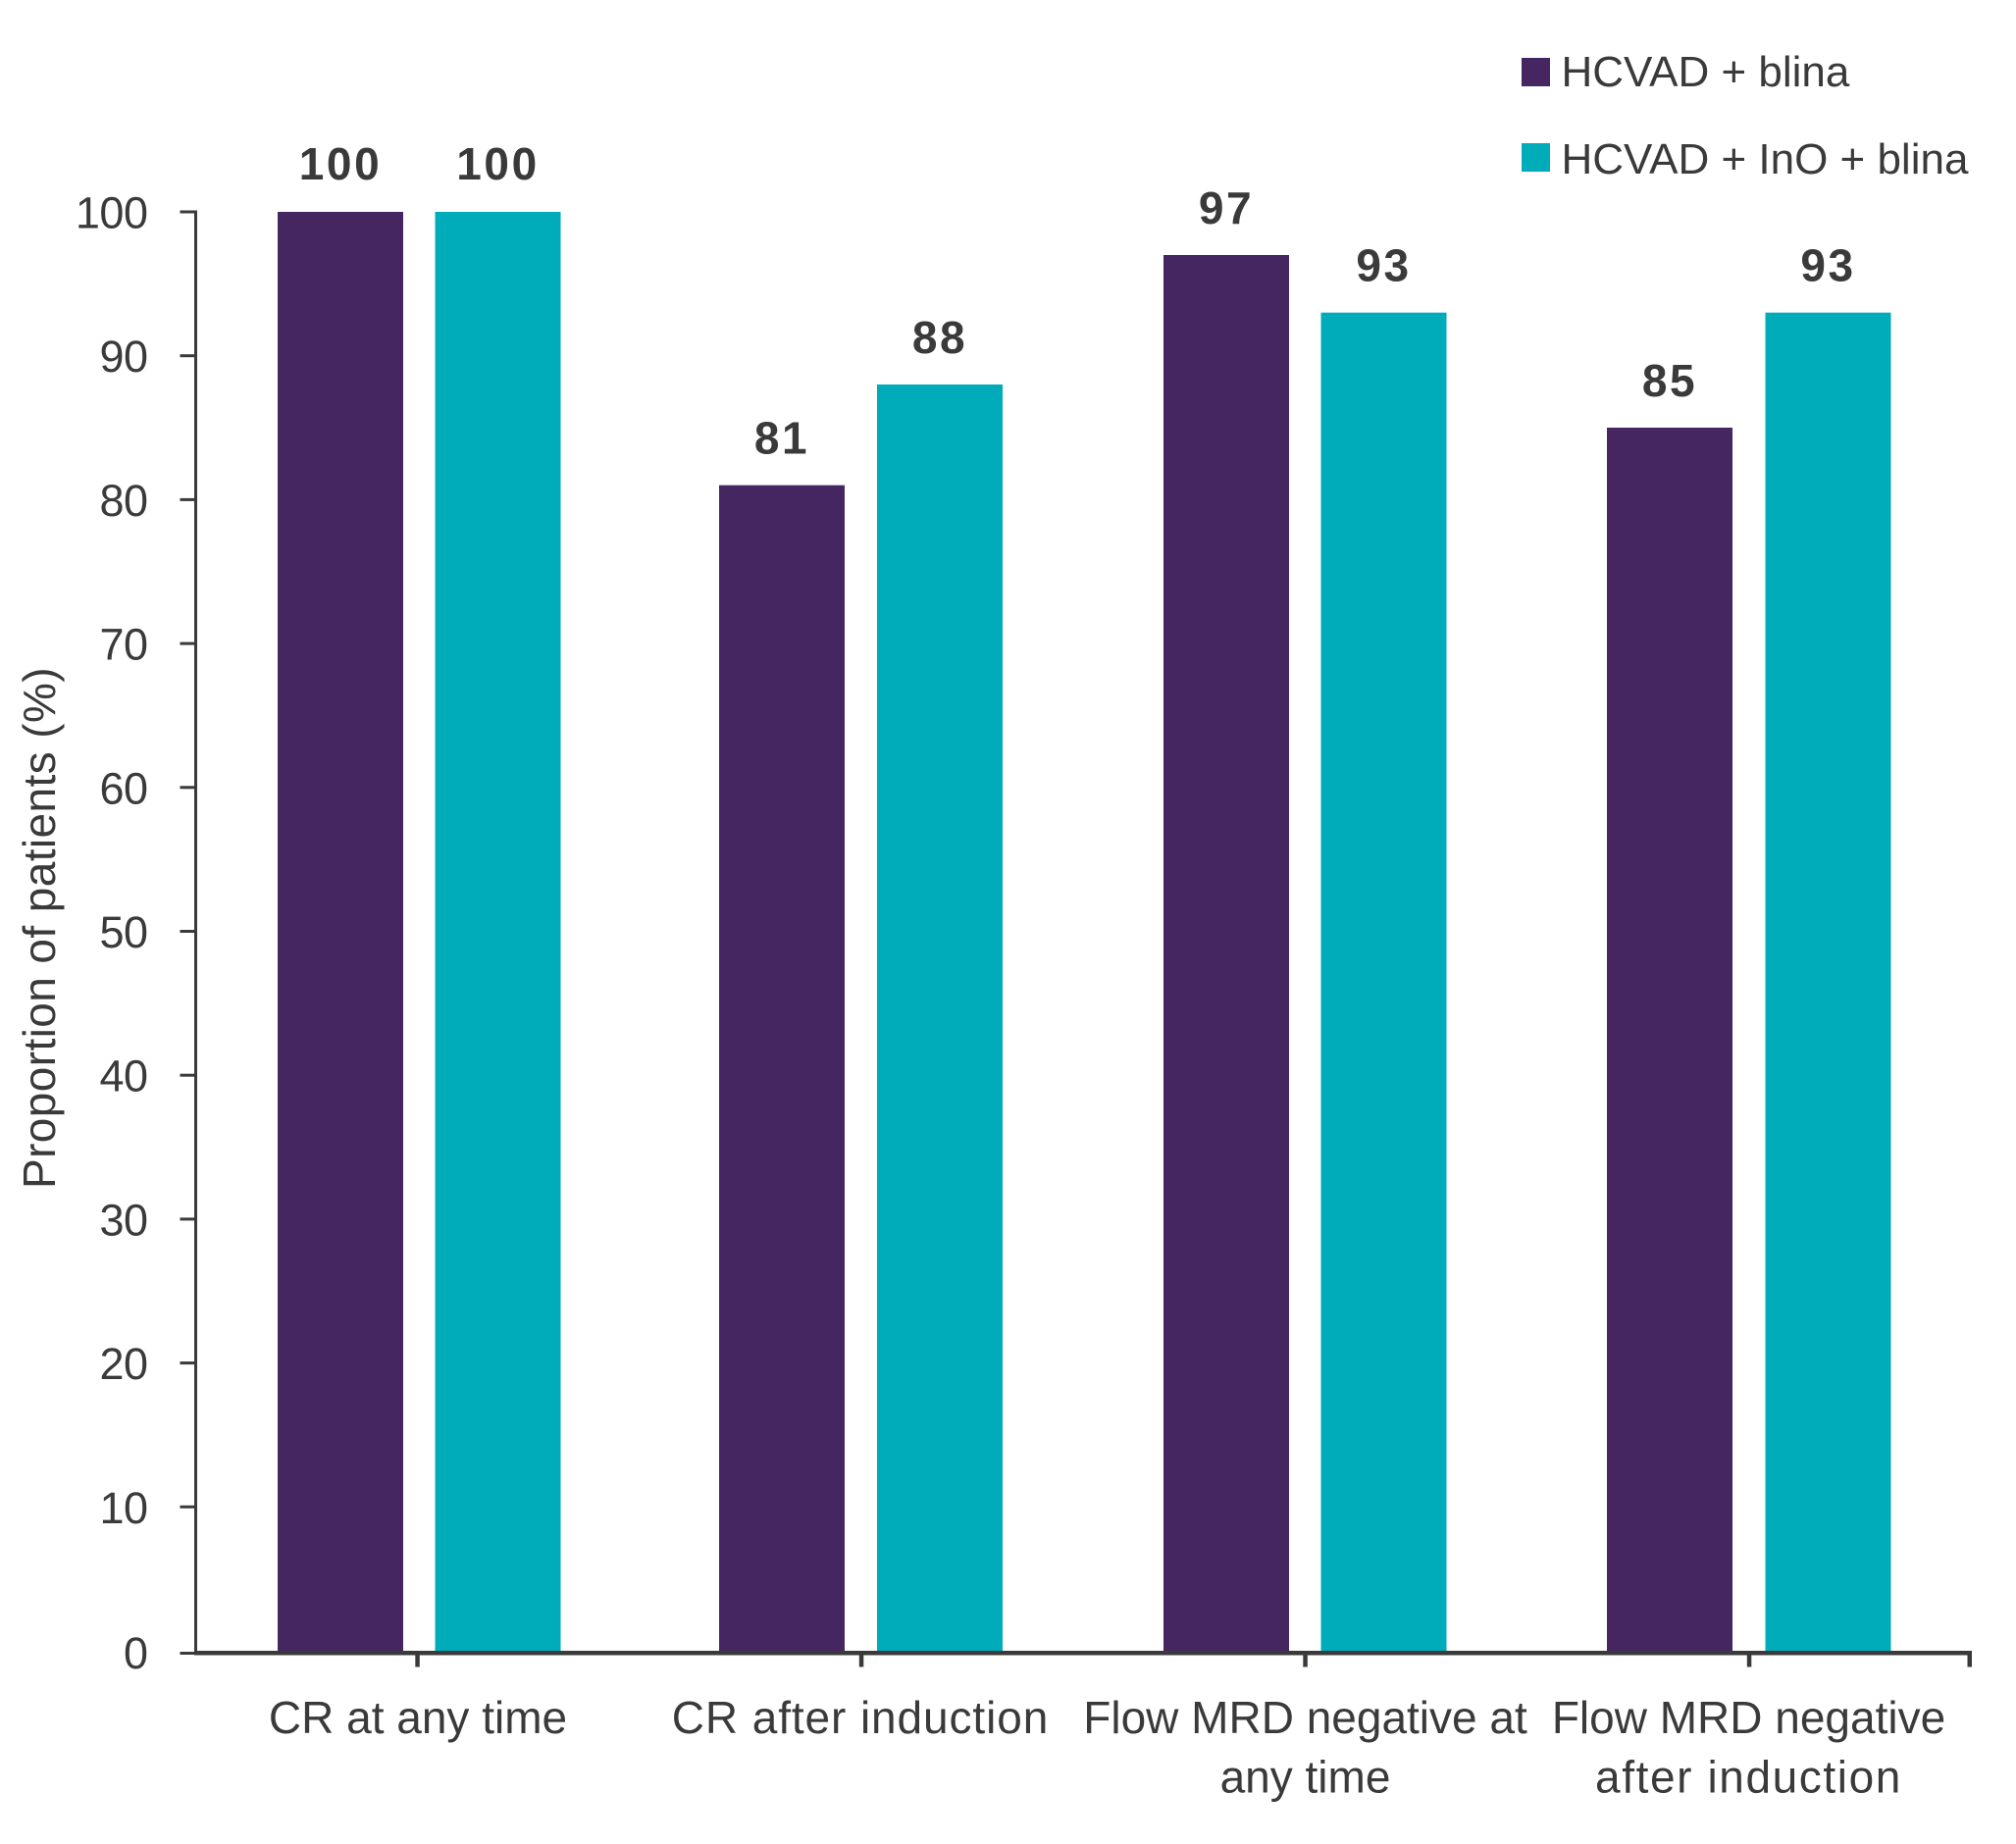  What do you see at coordinates (123, 1076) in the screenshot?
I see `svg-text: 40` at bounding box center [123, 1076].